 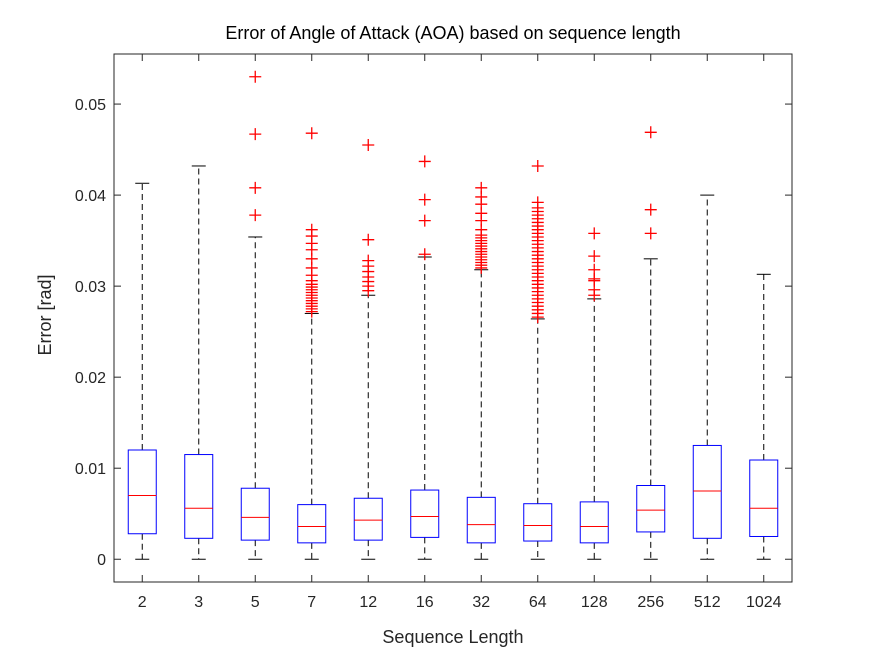 I want to click on y-axis-label: Error [rad], so click(x=45, y=314).